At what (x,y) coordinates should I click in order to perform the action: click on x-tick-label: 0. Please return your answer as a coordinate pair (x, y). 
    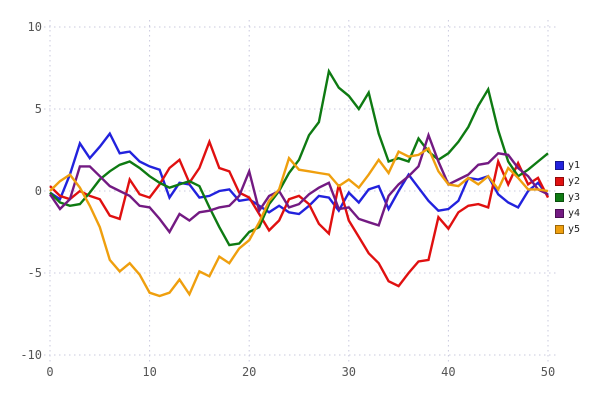
    Looking at the image, I should click on (50, 372).